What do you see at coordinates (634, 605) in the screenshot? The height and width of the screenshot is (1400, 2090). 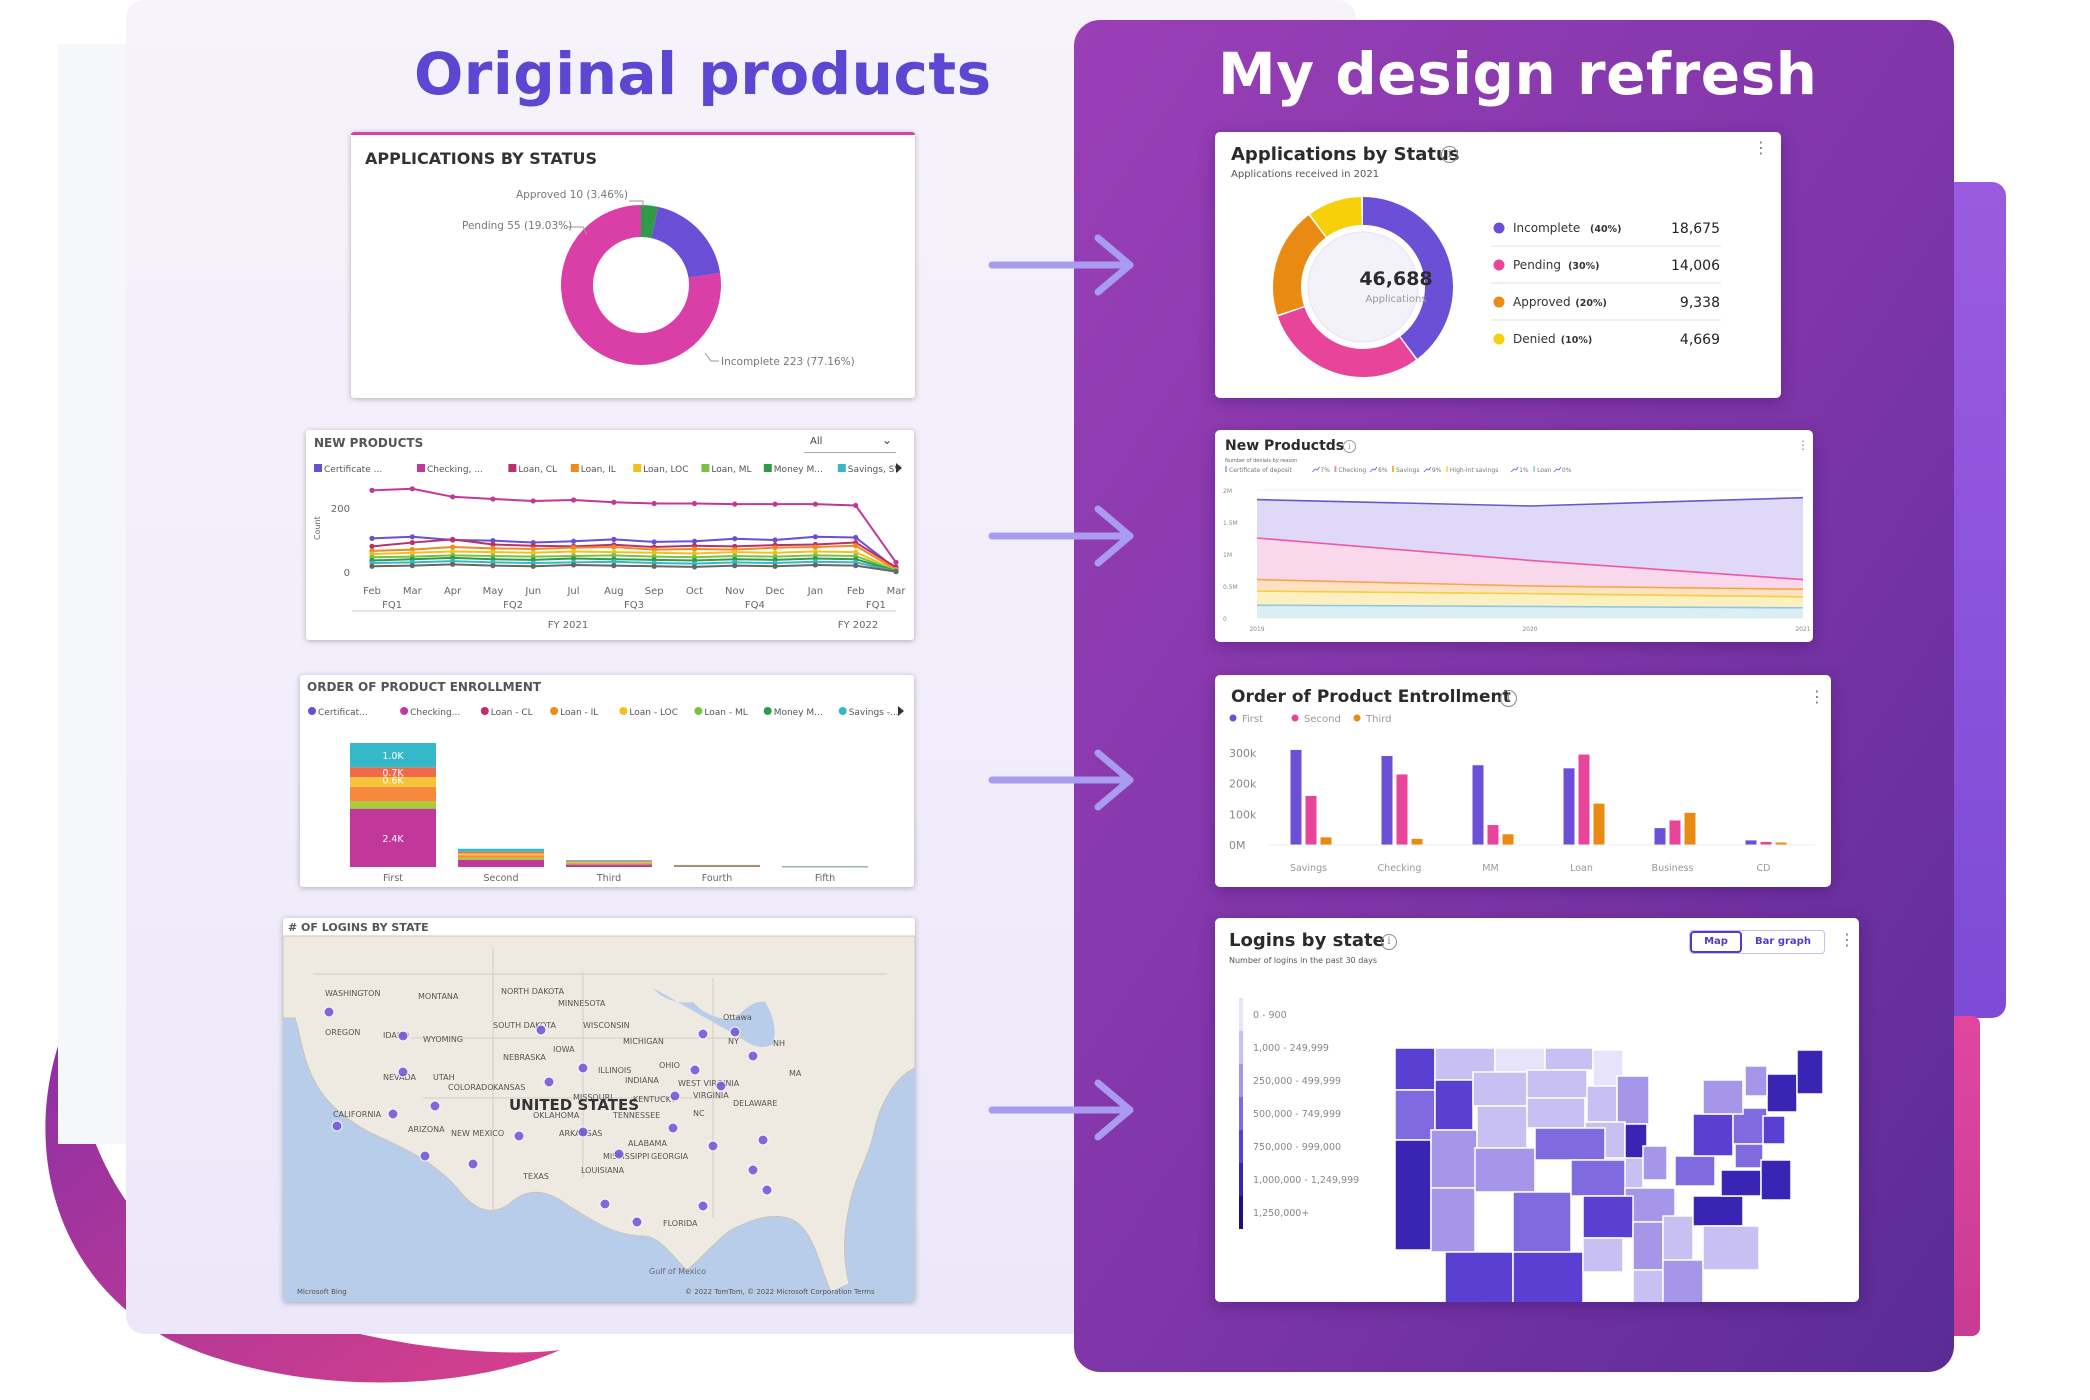 I see `quarter-label: FQ3` at bounding box center [634, 605].